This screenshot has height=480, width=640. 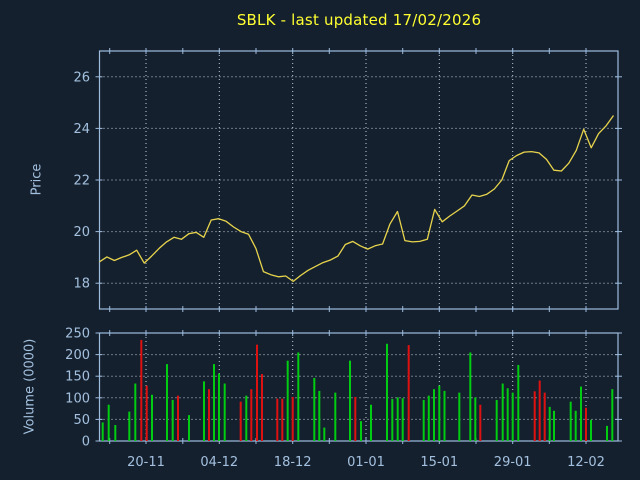 I want to click on x-tick-label: 20-11, so click(x=146, y=462).